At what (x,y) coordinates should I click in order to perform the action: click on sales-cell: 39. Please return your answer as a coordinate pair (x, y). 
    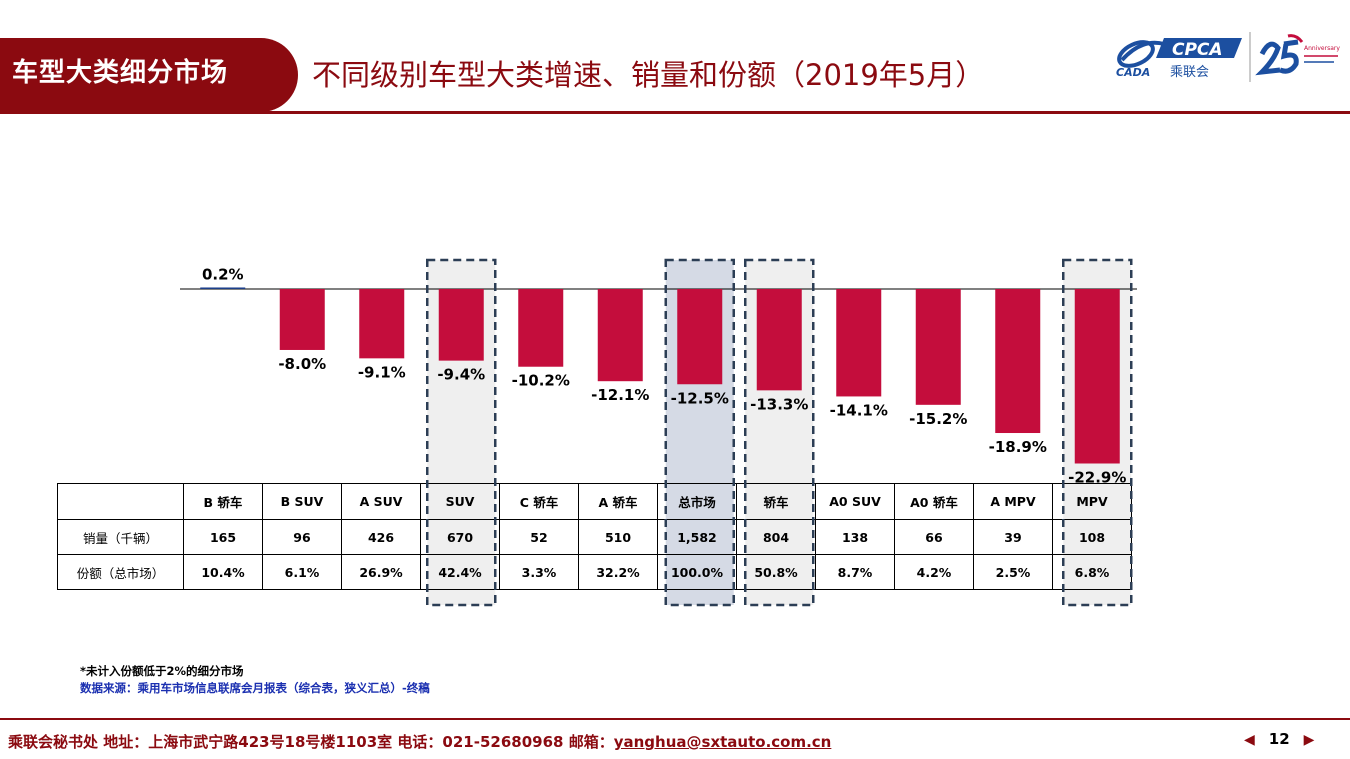
    Looking at the image, I should click on (1013, 537).